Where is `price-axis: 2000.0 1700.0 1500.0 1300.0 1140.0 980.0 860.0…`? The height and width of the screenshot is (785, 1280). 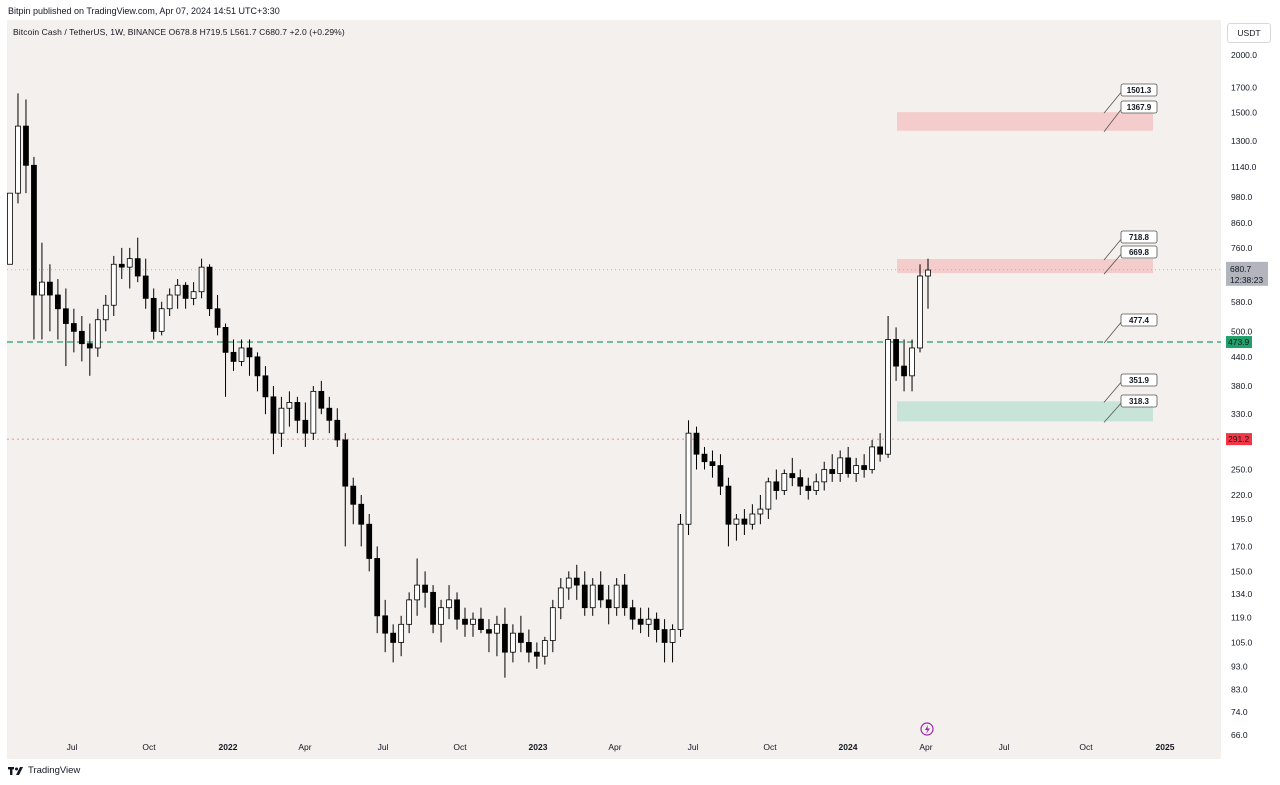 price-axis: 2000.0 1700.0 1500.0 1300.0 1140.0 980.0 860.0… is located at coordinates (1250, 380).